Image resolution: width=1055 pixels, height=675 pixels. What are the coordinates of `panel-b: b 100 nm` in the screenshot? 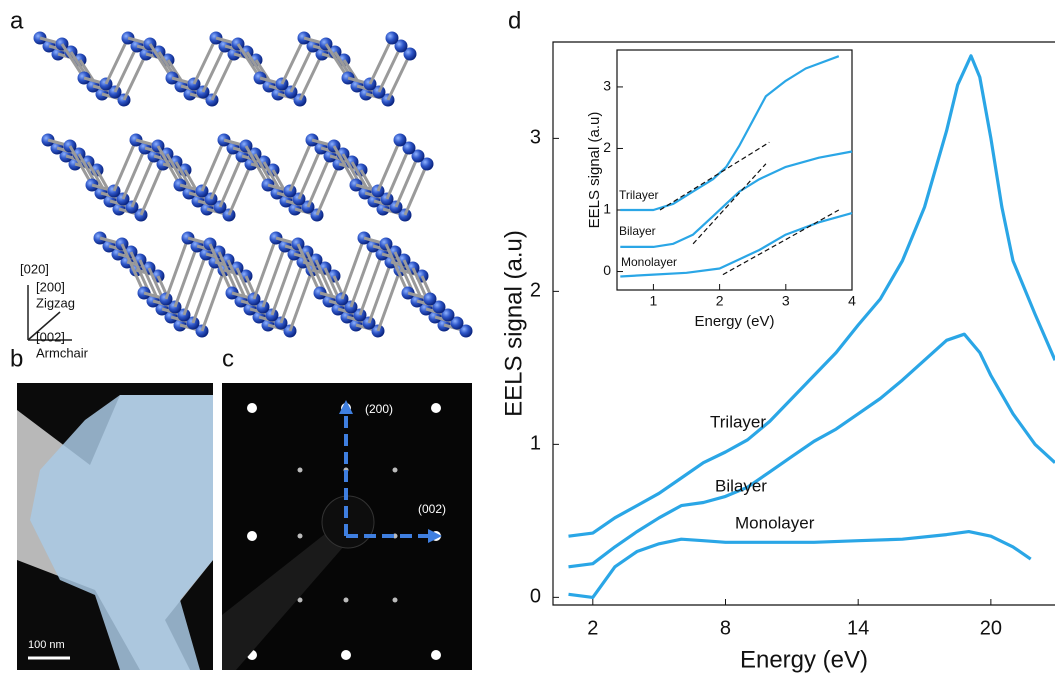 It's located at (111, 507).